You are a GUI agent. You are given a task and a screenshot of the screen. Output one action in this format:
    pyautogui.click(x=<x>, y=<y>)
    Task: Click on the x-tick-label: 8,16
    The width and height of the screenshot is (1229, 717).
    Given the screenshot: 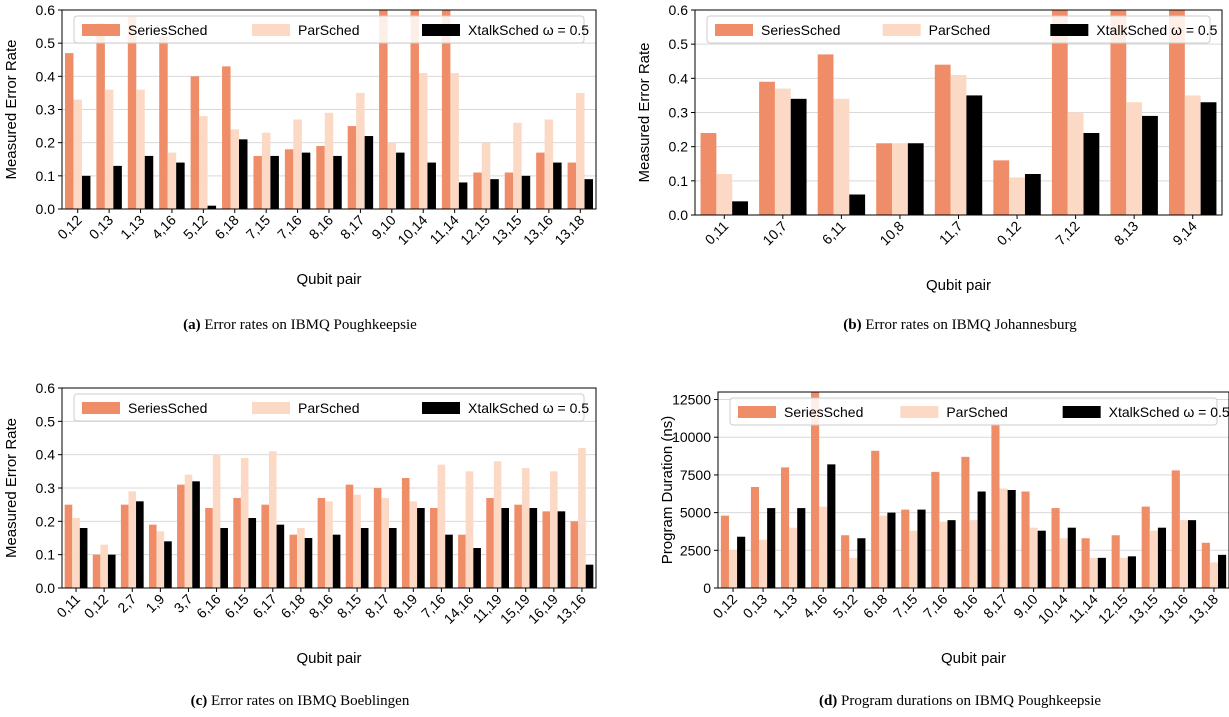 What is the action you would take?
    pyautogui.click(x=321, y=227)
    